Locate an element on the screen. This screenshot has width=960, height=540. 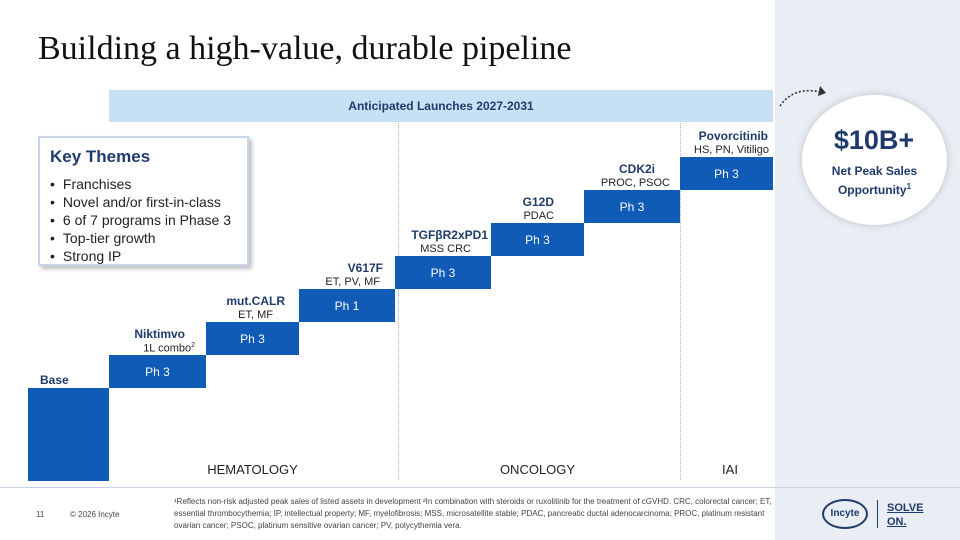
step-label-tgfbr2xpd1: TGFβR2xPD1 is located at coordinates (449, 235).